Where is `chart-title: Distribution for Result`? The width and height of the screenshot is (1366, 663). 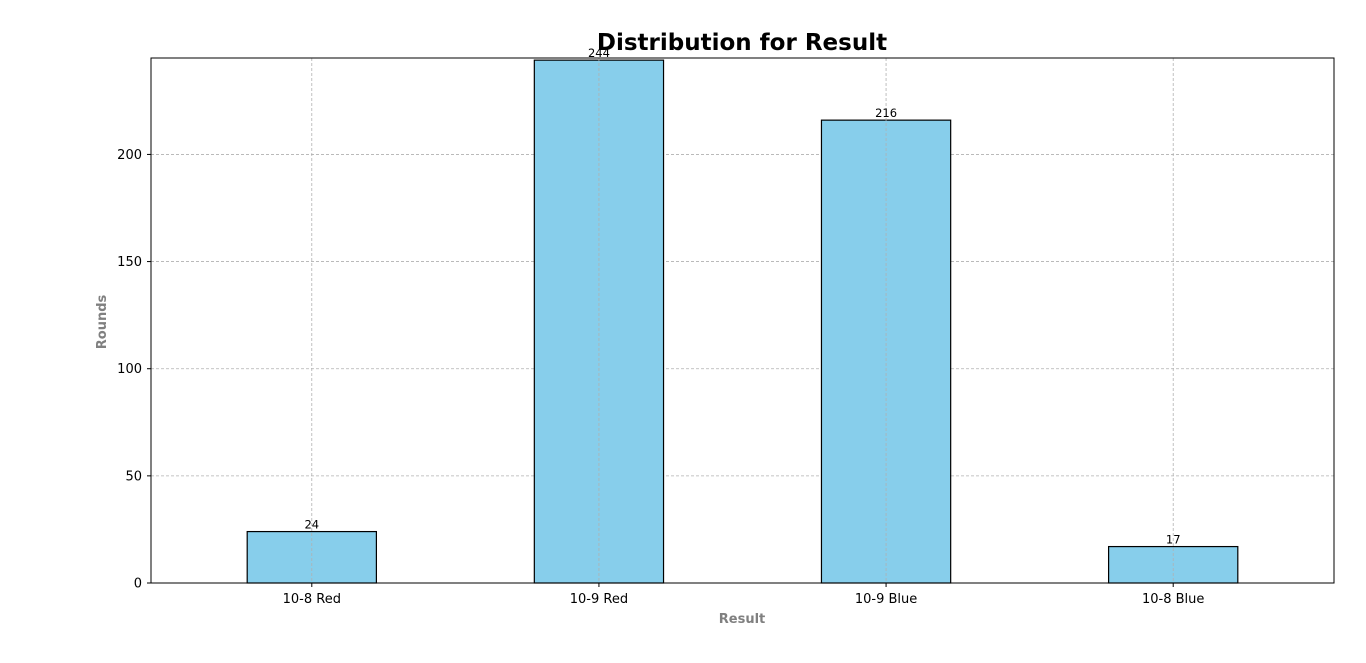
chart-title: Distribution for Result is located at coordinates (742, 43).